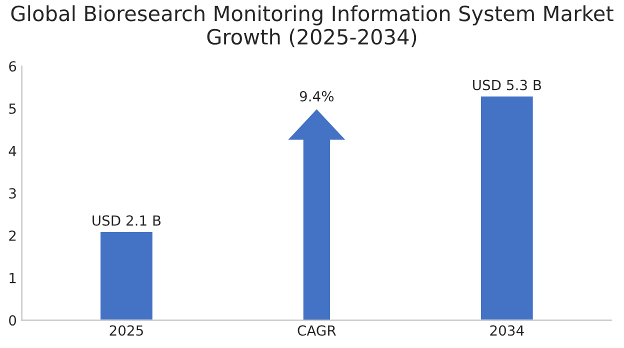 The height and width of the screenshot is (348, 624). What do you see at coordinates (317, 96) in the screenshot?
I see `annotation: 9.4%` at bounding box center [317, 96].